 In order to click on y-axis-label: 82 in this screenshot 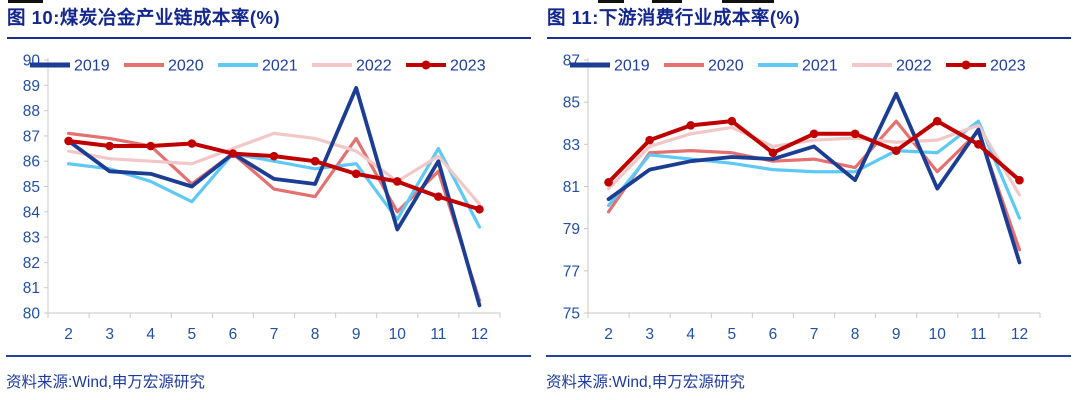, I will do `click(31, 263)`.